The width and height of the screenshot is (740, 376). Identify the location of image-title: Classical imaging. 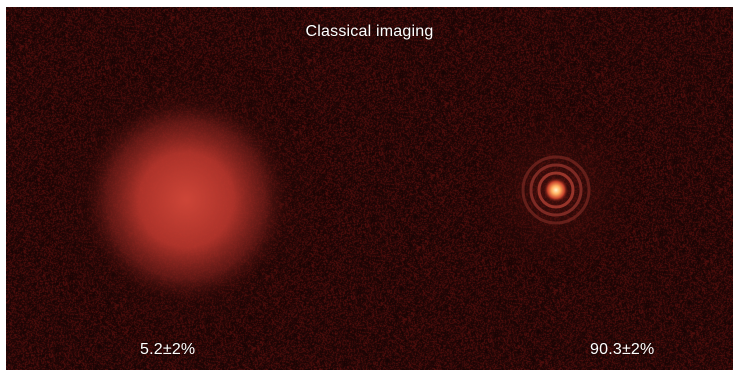
(369, 31).